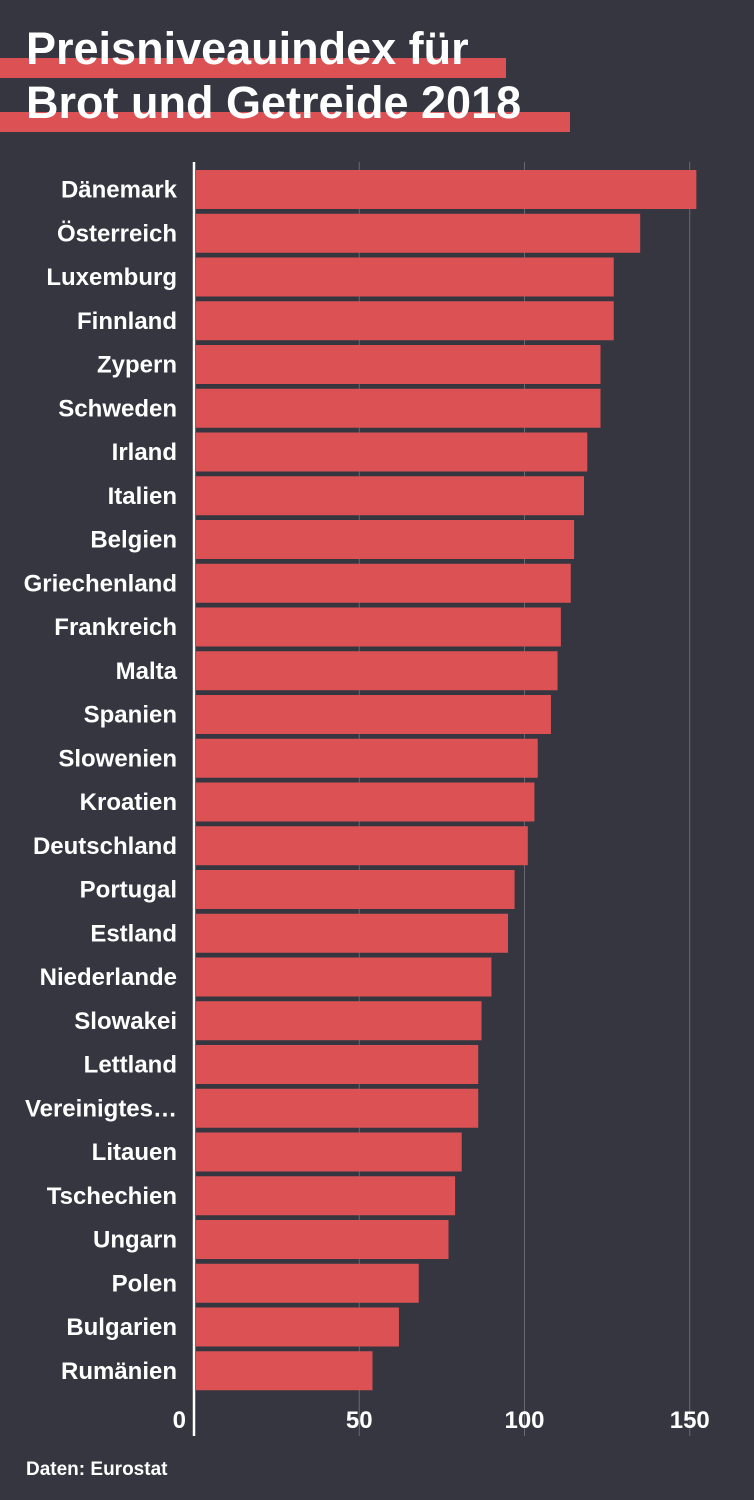 The height and width of the screenshot is (1500, 754). Describe the element at coordinates (134, 1152) in the screenshot. I see `category-label: Litauen` at that location.